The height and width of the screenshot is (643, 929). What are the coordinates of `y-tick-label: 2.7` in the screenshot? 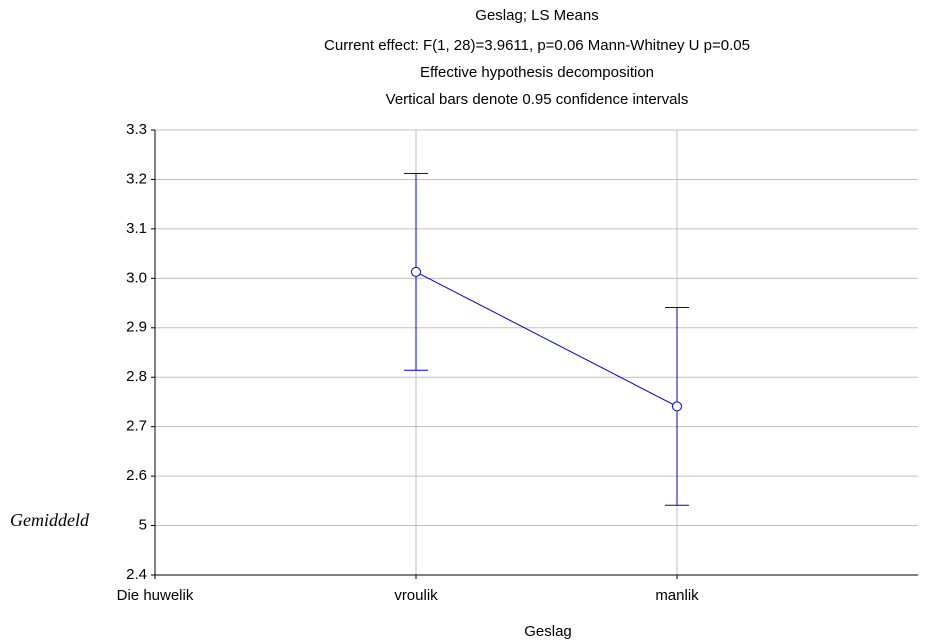 It's located at (136, 426).